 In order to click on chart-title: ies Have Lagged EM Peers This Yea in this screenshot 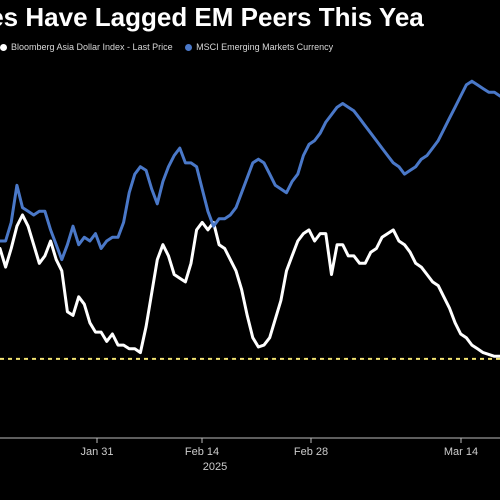, I will do `click(212, 17)`.